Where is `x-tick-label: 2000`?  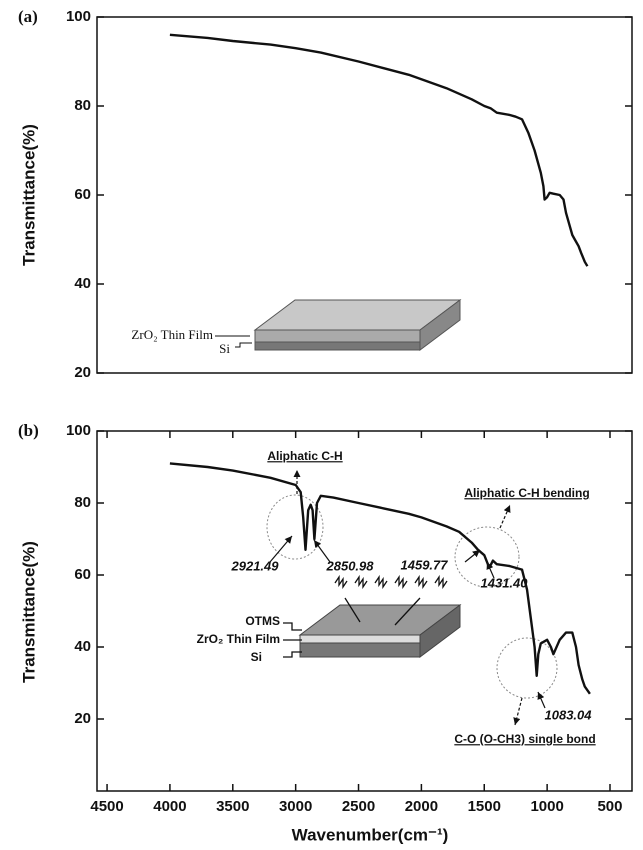 x-tick-label: 2000 is located at coordinates (421, 806).